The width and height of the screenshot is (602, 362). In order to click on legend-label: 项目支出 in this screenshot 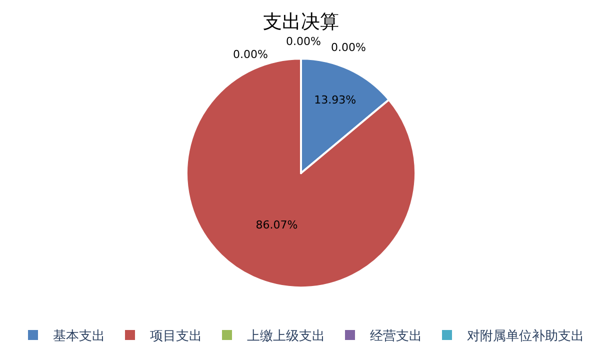, I will do `click(176, 336)`.